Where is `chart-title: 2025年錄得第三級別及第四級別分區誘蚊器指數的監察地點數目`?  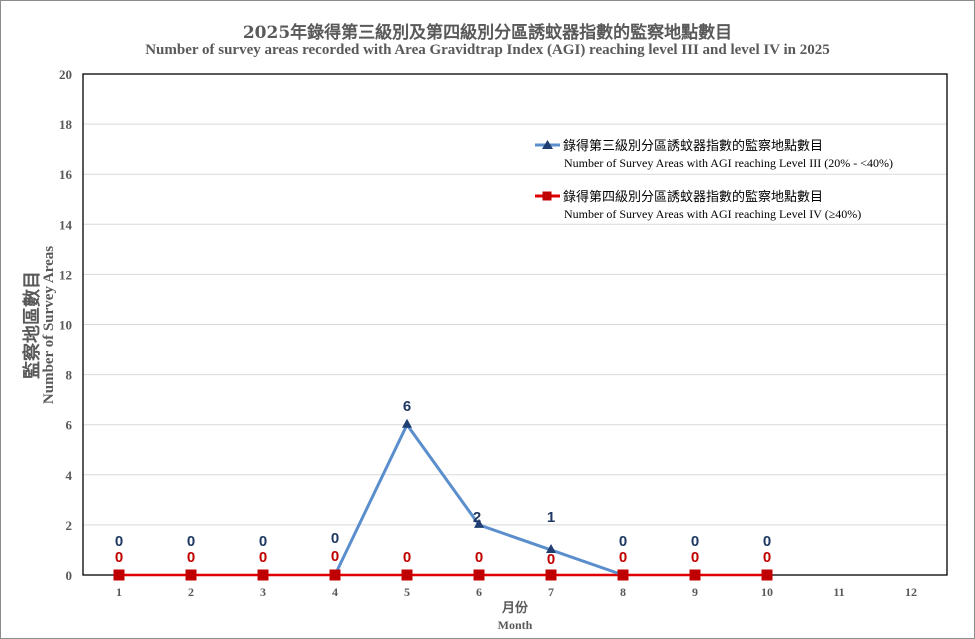 chart-title: 2025年錄得第三級別及第四級別分區誘蚊器指數的監察地點數目 is located at coordinates (487, 33).